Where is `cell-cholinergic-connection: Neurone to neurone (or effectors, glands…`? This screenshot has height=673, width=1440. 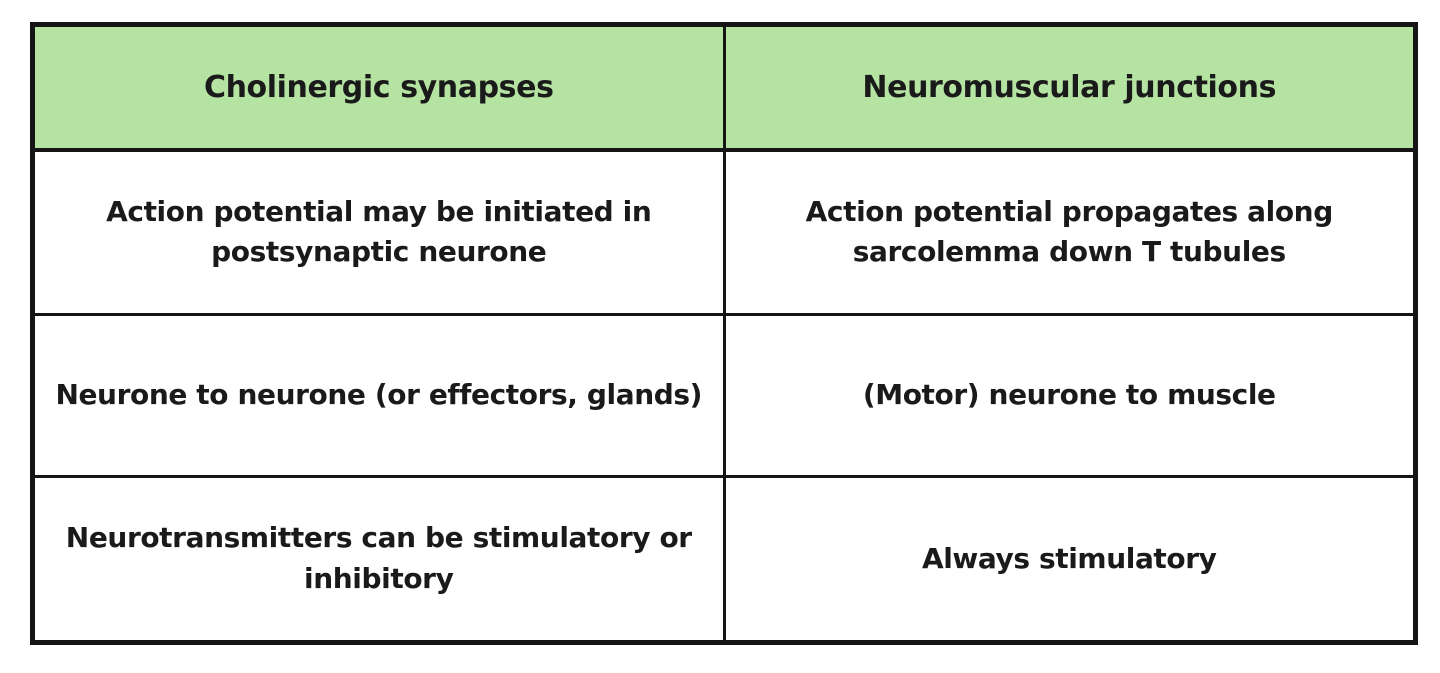 cell-cholinergic-connection: Neurone to neurone (or effectors, glands… is located at coordinates (378, 395).